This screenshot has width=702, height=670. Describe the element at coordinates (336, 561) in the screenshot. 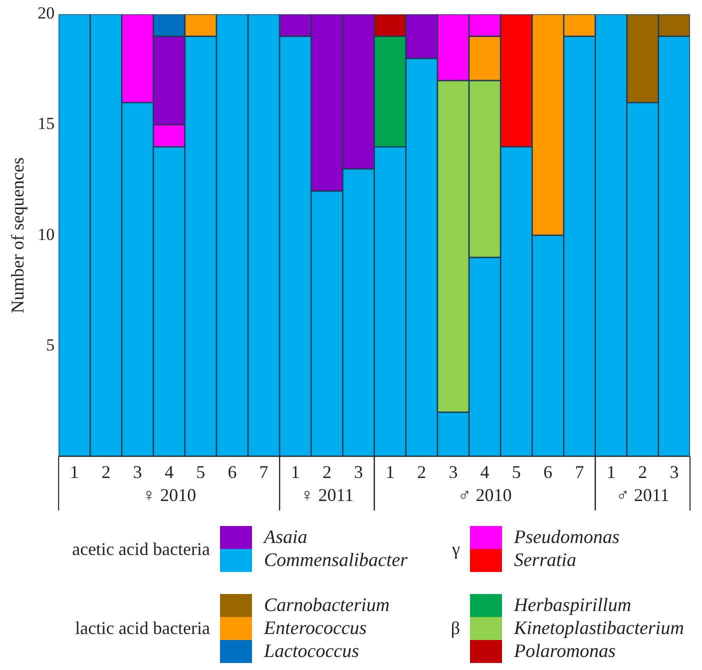

I see `legend-label: Commensalibacter` at that location.